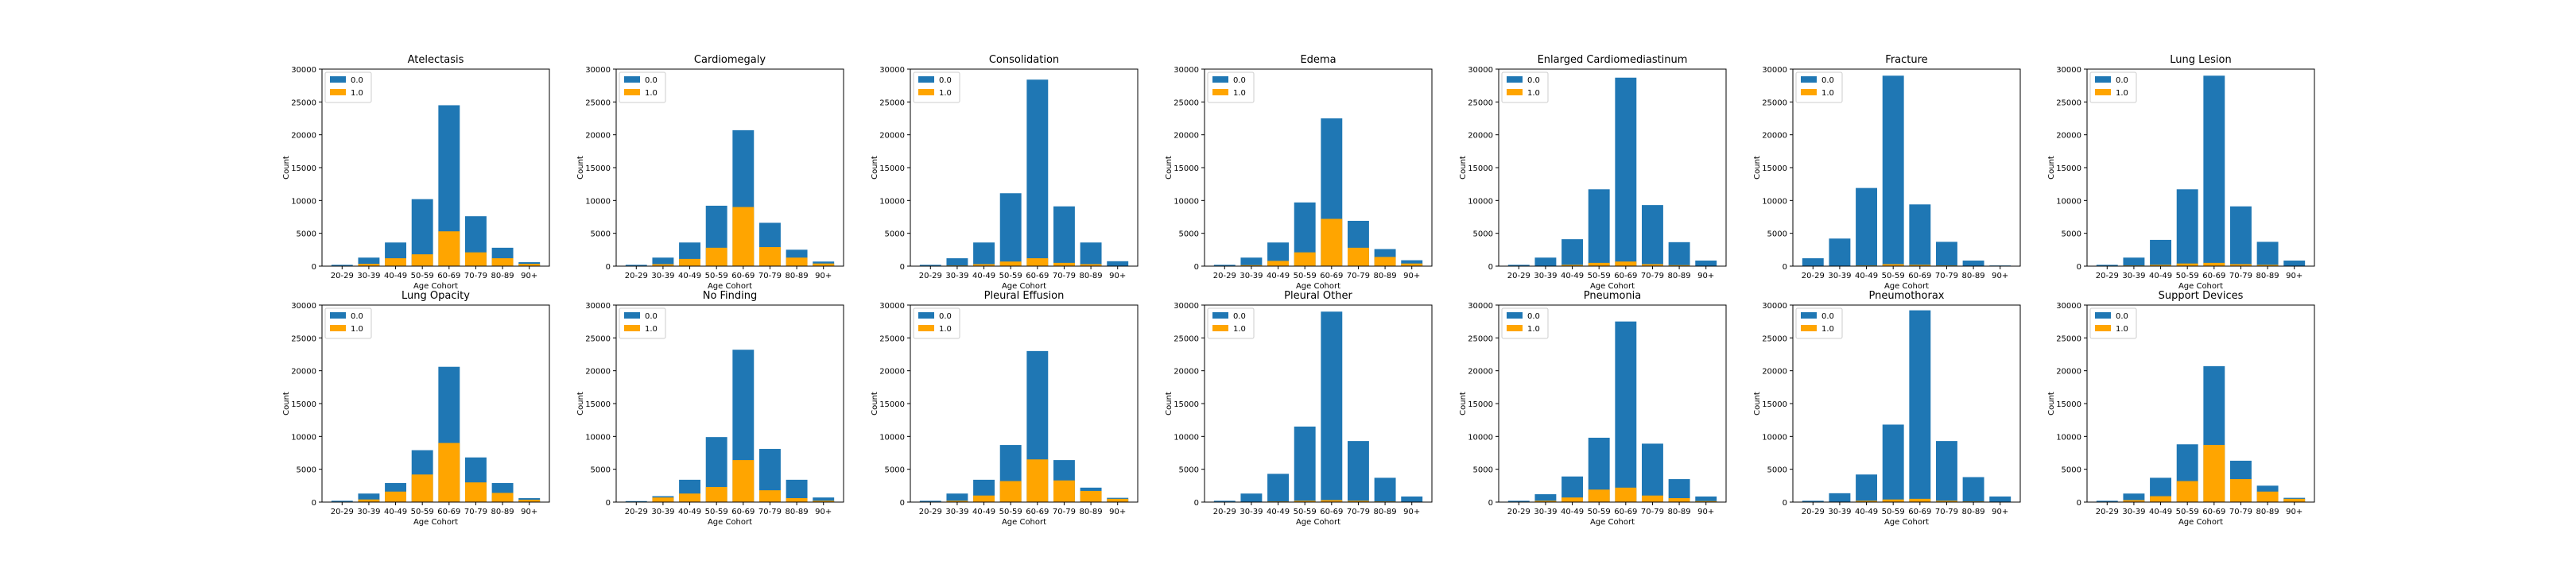 The width and height of the screenshot is (2576, 572). What do you see at coordinates (2267, 265) in the screenshot?
I see `bar-1.0-80-89` at bounding box center [2267, 265].